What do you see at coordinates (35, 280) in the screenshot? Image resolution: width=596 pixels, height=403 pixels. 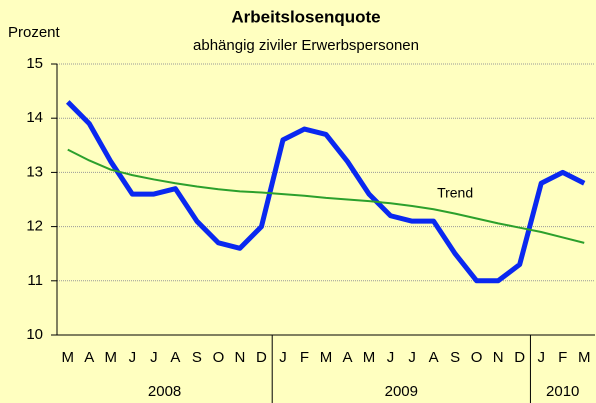 I see `y-tick-label: 11` at bounding box center [35, 280].